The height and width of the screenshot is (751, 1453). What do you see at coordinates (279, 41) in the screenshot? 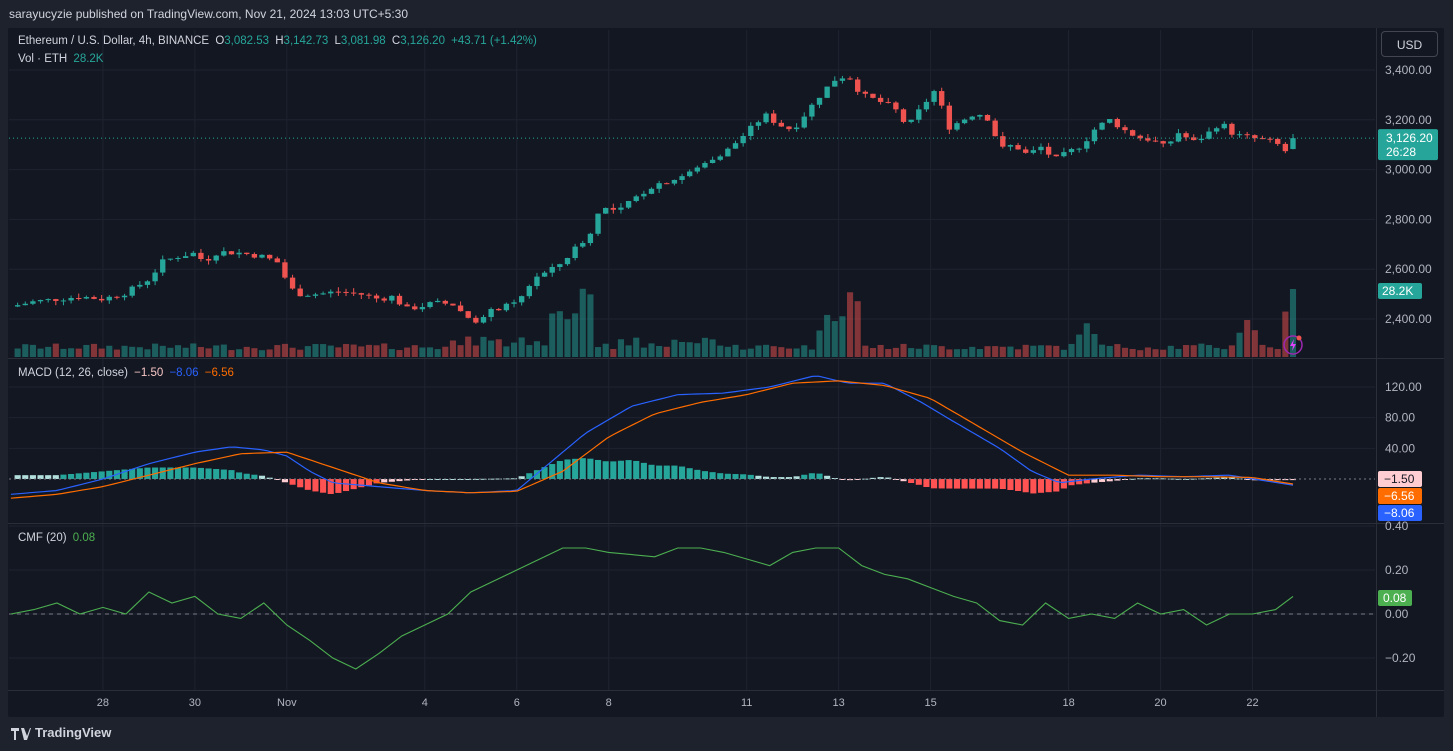
I see `high-label: H` at bounding box center [279, 41].